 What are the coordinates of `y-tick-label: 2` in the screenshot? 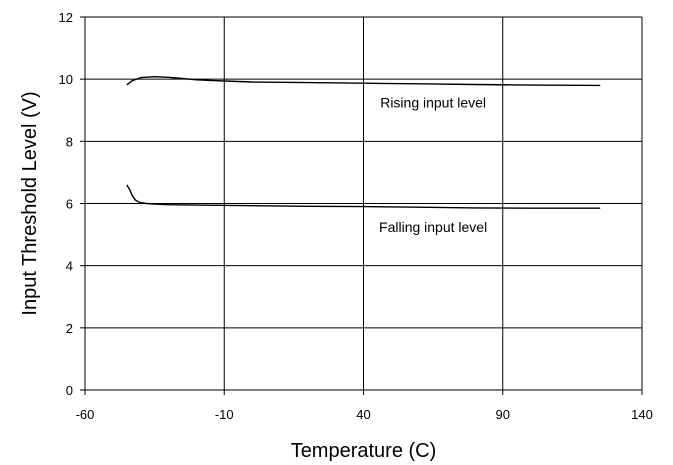 It's located at (69, 328).